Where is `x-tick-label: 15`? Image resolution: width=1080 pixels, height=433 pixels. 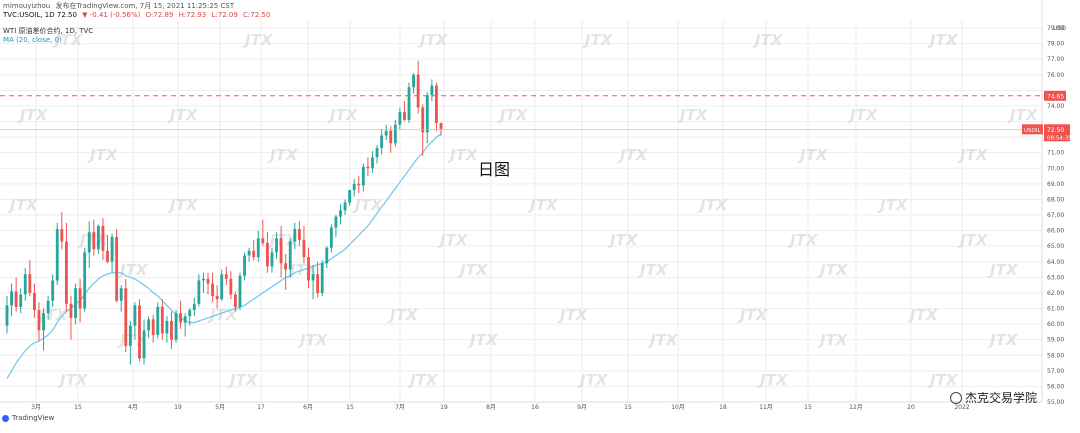 x-tick-label: 15 is located at coordinates (350, 407).